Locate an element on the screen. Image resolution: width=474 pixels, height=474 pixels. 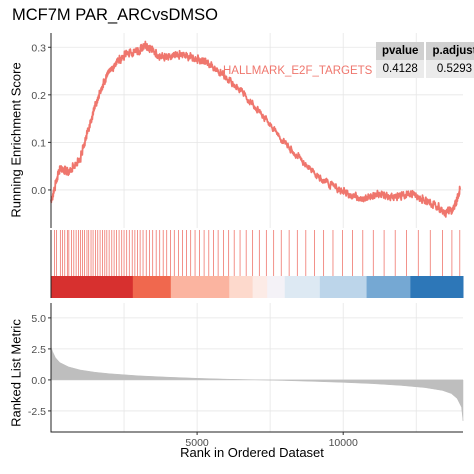
padjust-header: p.adjust is located at coordinates (449, 51).